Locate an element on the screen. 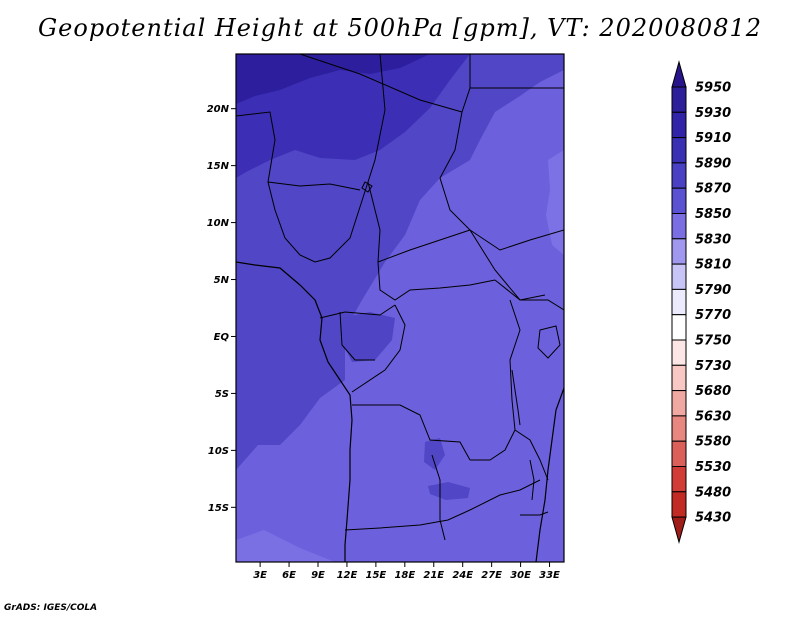 The height and width of the screenshot is (618, 800). lon-tick-label: 27E is located at coordinates (491, 575).